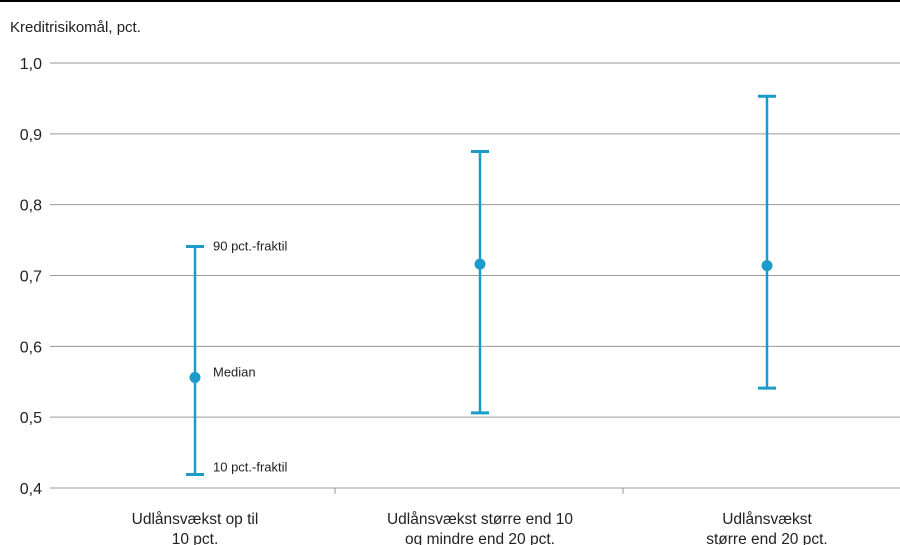 The height and width of the screenshot is (545, 900). I want to click on y-tick-label: 0,7, so click(31, 277).